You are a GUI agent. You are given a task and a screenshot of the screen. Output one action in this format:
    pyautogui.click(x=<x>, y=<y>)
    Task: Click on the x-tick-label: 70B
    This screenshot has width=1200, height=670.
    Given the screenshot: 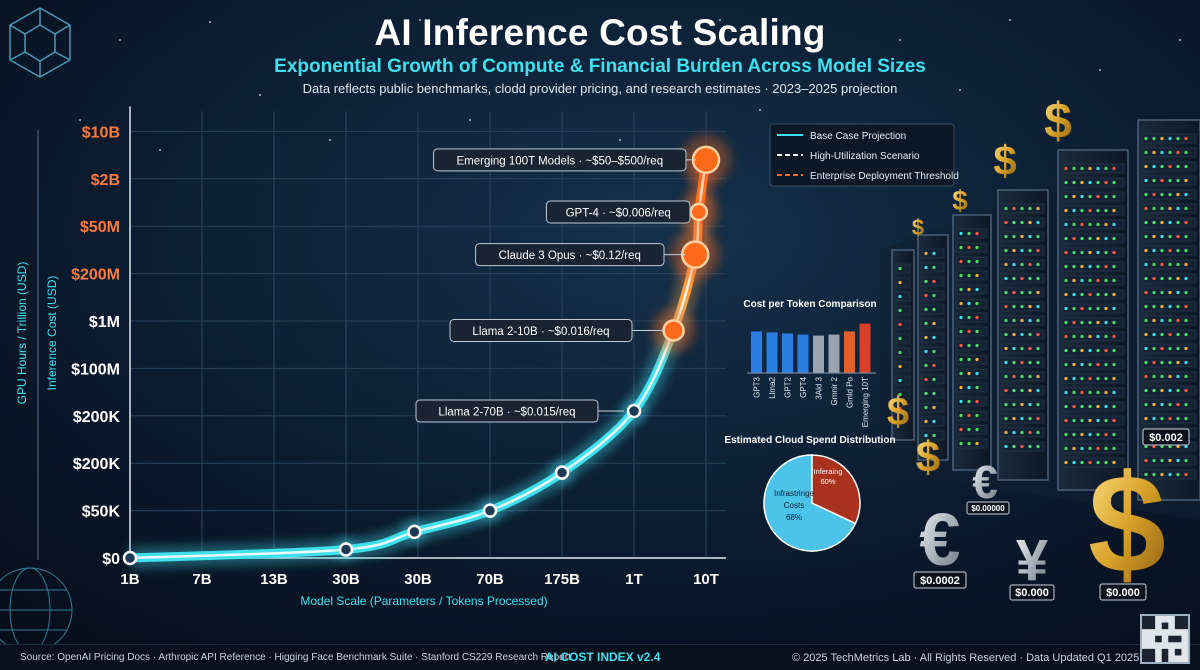 What is the action you would take?
    pyautogui.click(x=490, y=579)
    